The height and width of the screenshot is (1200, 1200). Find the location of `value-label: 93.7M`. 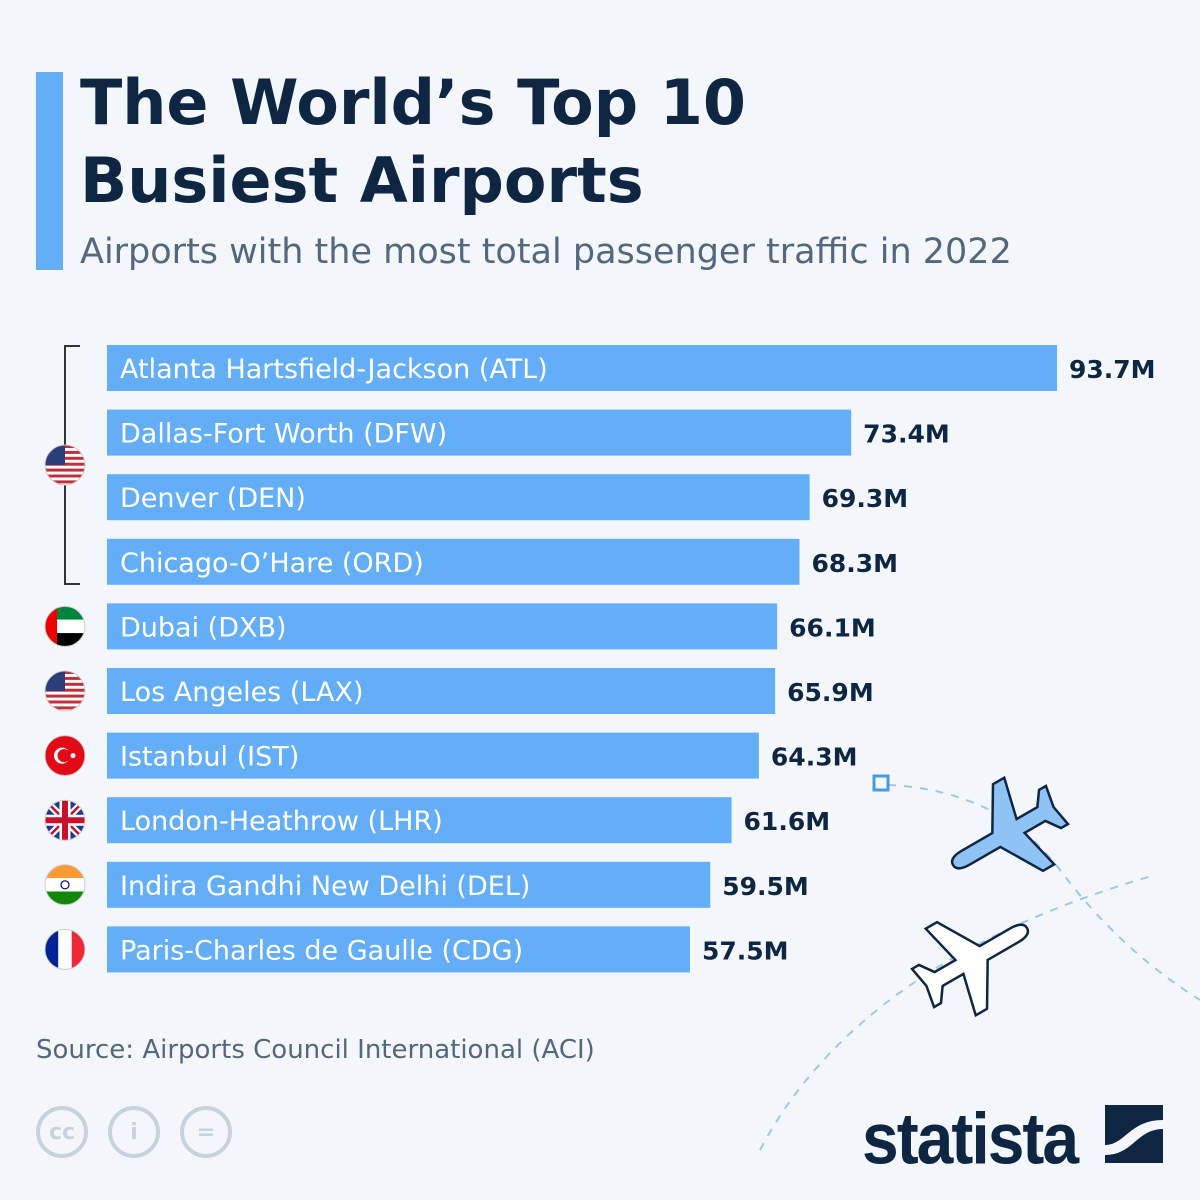

value-label: 93.7M is located at coordinates (1112, 369).